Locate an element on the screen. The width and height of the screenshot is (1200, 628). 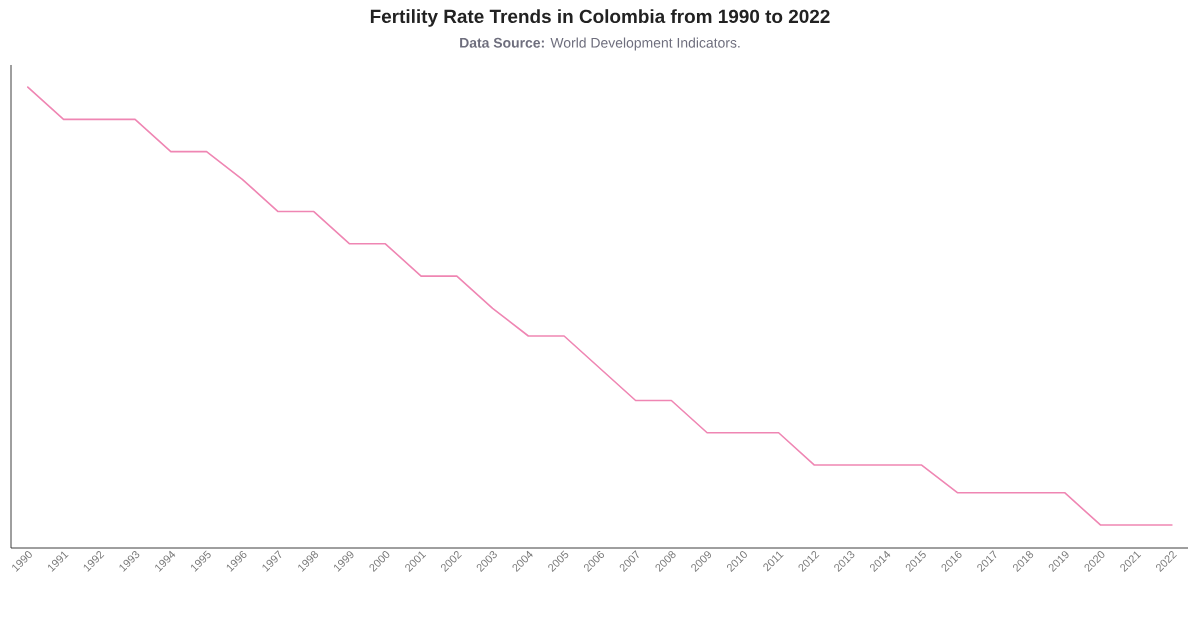
chart-title: Fertility Rate Trends in Colombia from 1990 to 2022 is located at coordinates (600, 18).